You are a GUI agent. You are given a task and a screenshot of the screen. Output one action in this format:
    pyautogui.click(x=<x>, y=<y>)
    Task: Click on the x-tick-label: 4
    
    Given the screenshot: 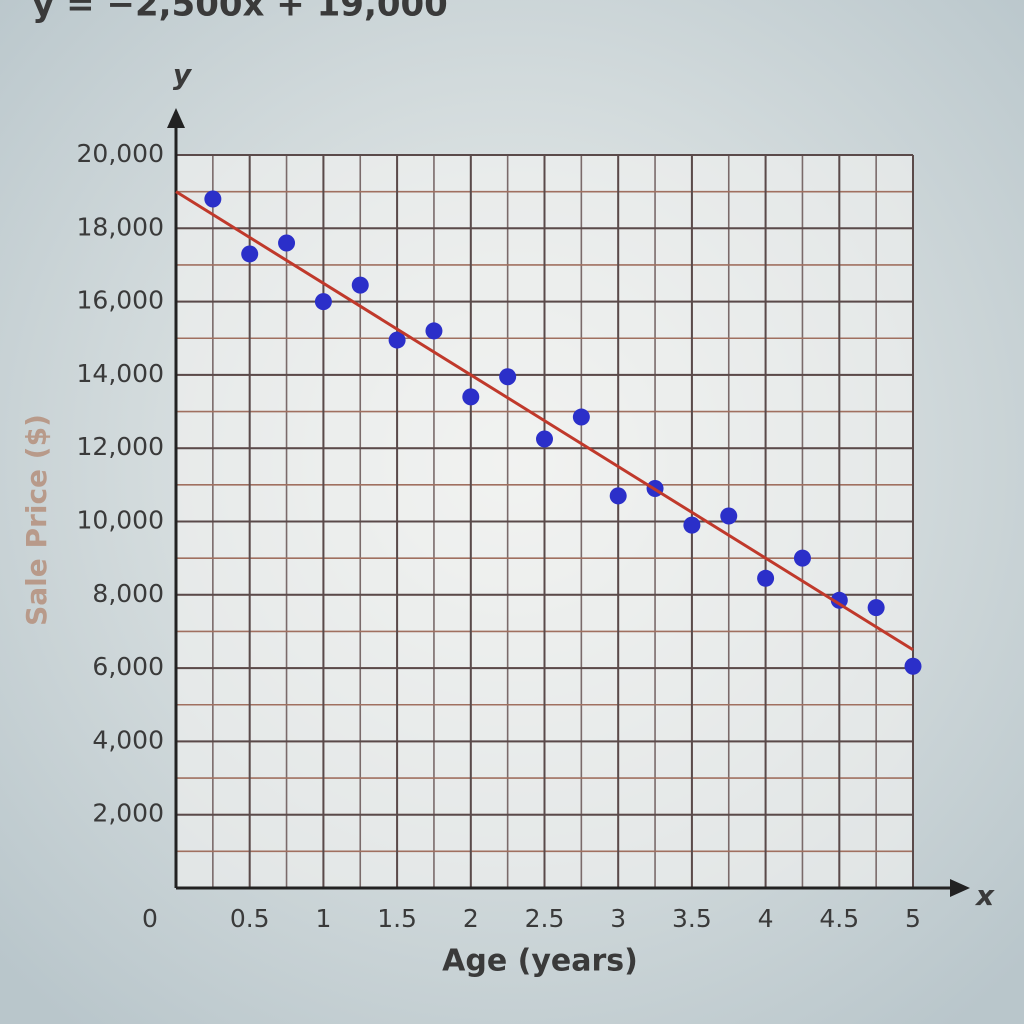 What is the action you would take?
    pyautogui.click(x=766, y=918)
    